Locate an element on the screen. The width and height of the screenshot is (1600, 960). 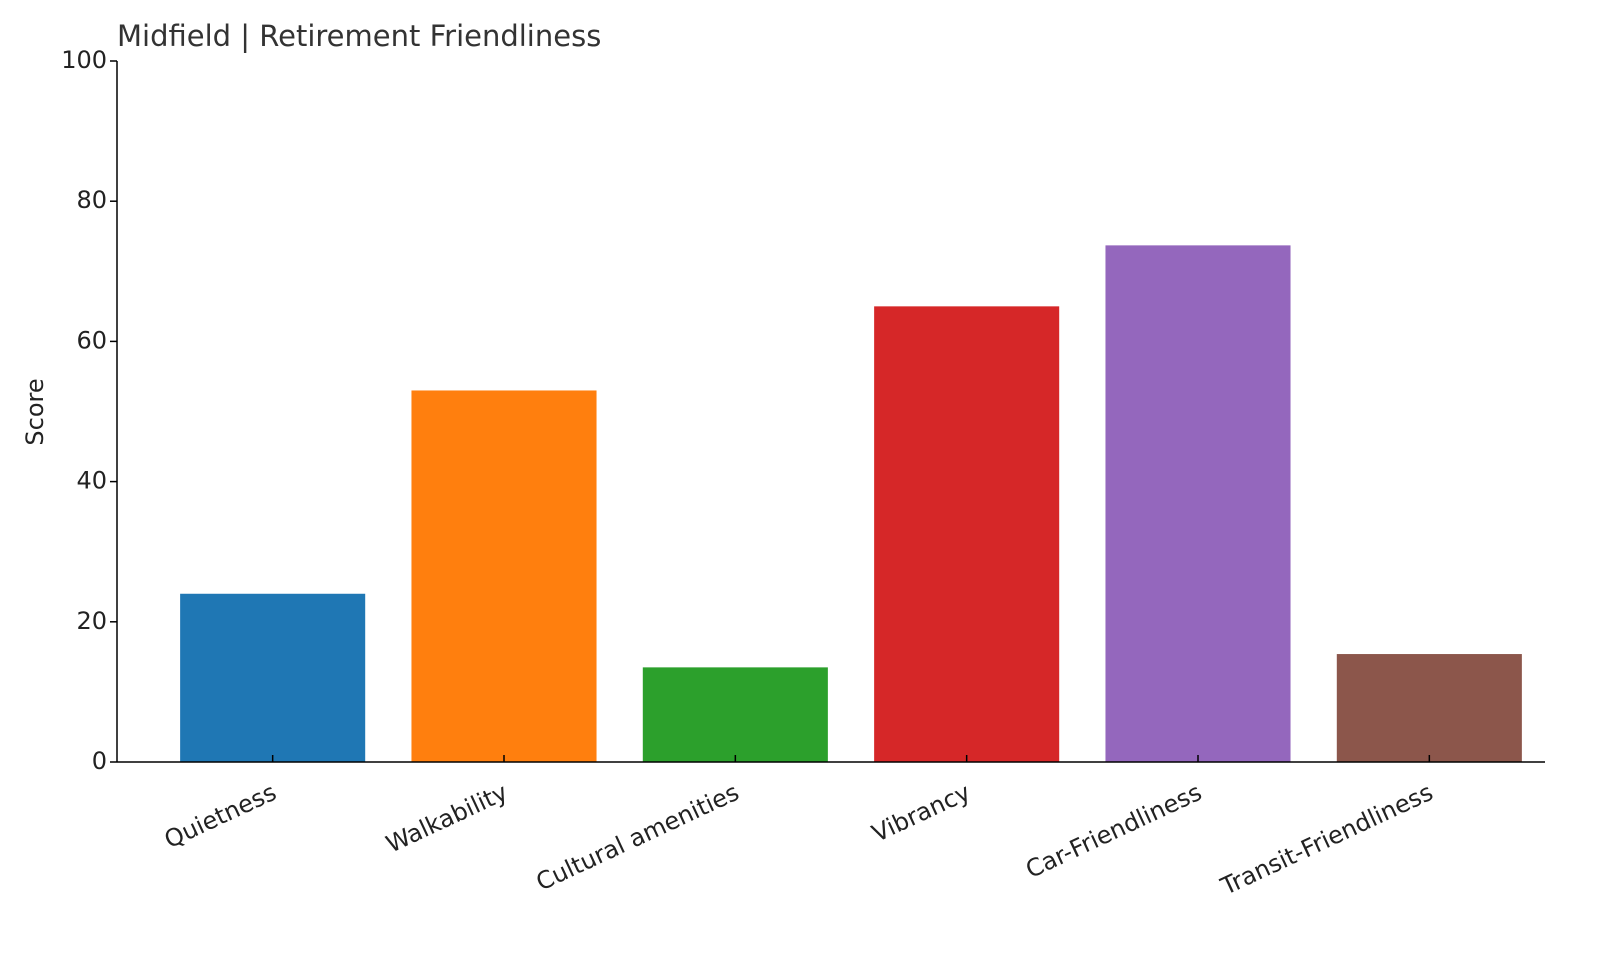
x-tick-label: Car-Friendliness is located at coordinates (1113, 831).